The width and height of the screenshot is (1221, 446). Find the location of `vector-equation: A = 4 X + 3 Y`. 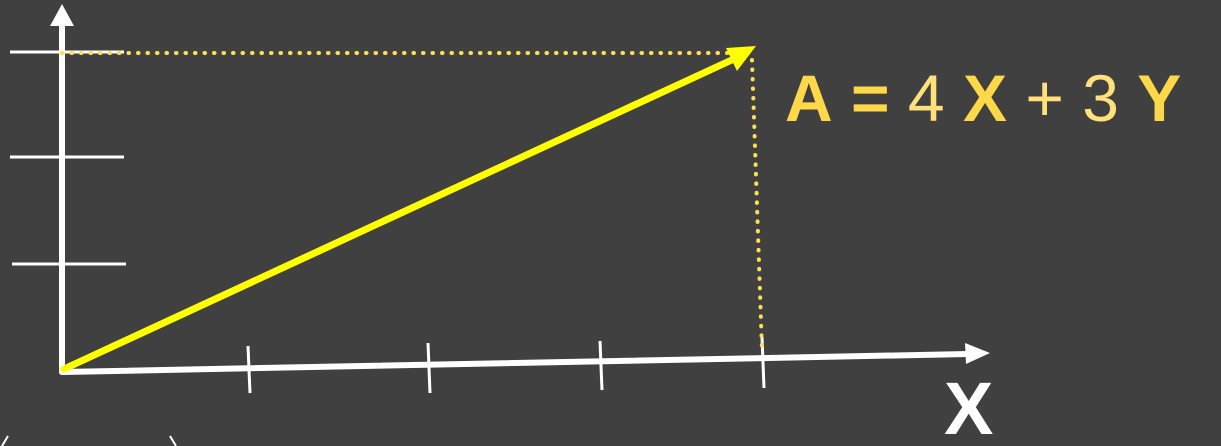

vector-equation: A = 4 X + 3 Y is located at coordinates (983, 98).